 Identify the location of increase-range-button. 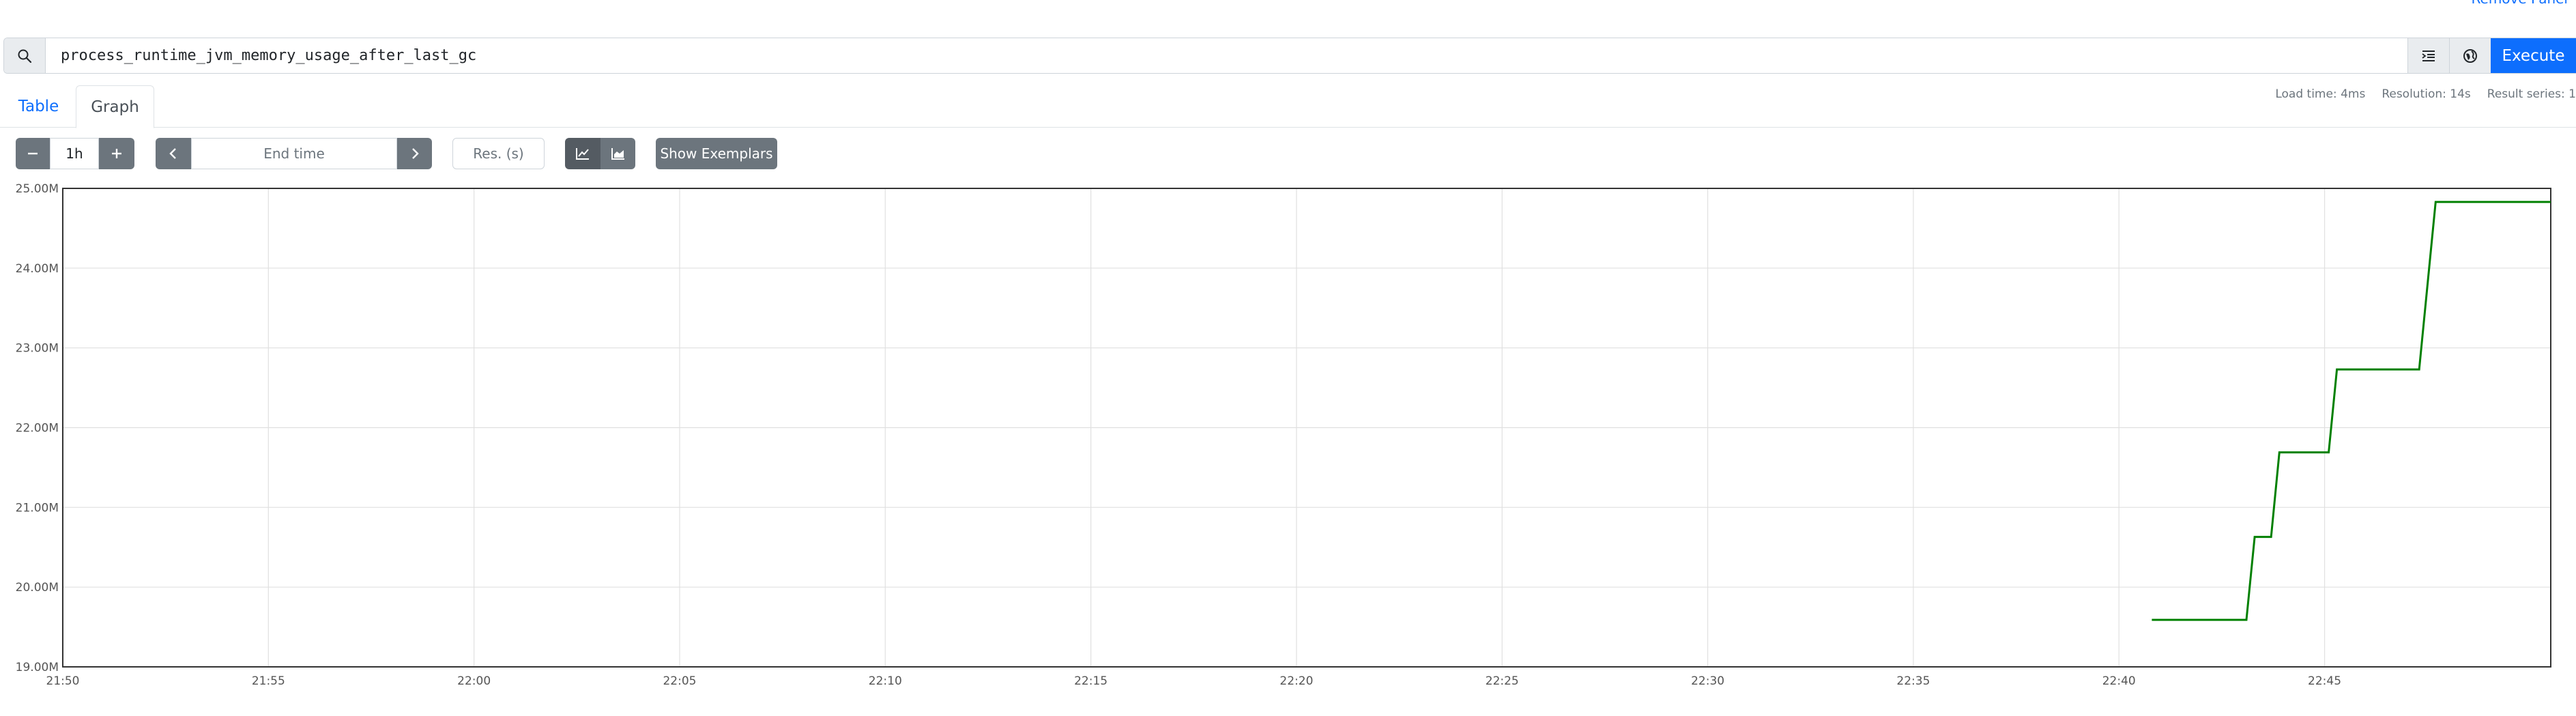
(116, 153).